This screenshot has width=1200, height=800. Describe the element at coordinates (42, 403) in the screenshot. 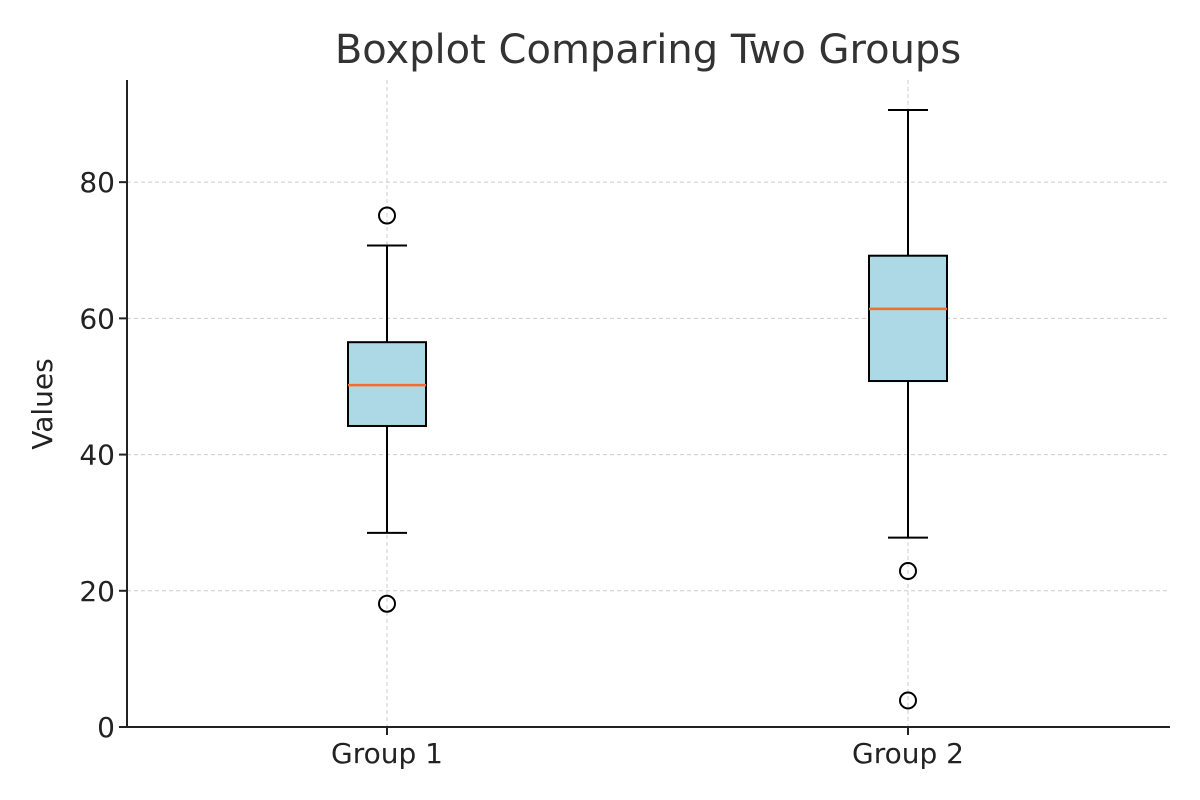

I see `y-axis-label: Values` at that location.